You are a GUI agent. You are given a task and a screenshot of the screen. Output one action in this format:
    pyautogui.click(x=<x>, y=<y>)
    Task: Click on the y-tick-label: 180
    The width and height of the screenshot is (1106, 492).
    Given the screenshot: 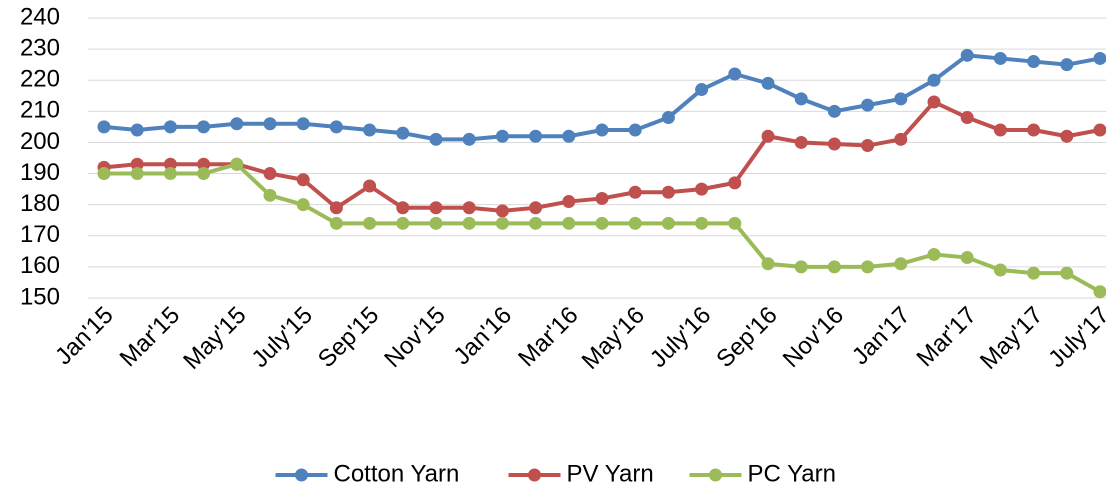 What is the action you would take?
    pyautogui.click(x=40, y=203)
    